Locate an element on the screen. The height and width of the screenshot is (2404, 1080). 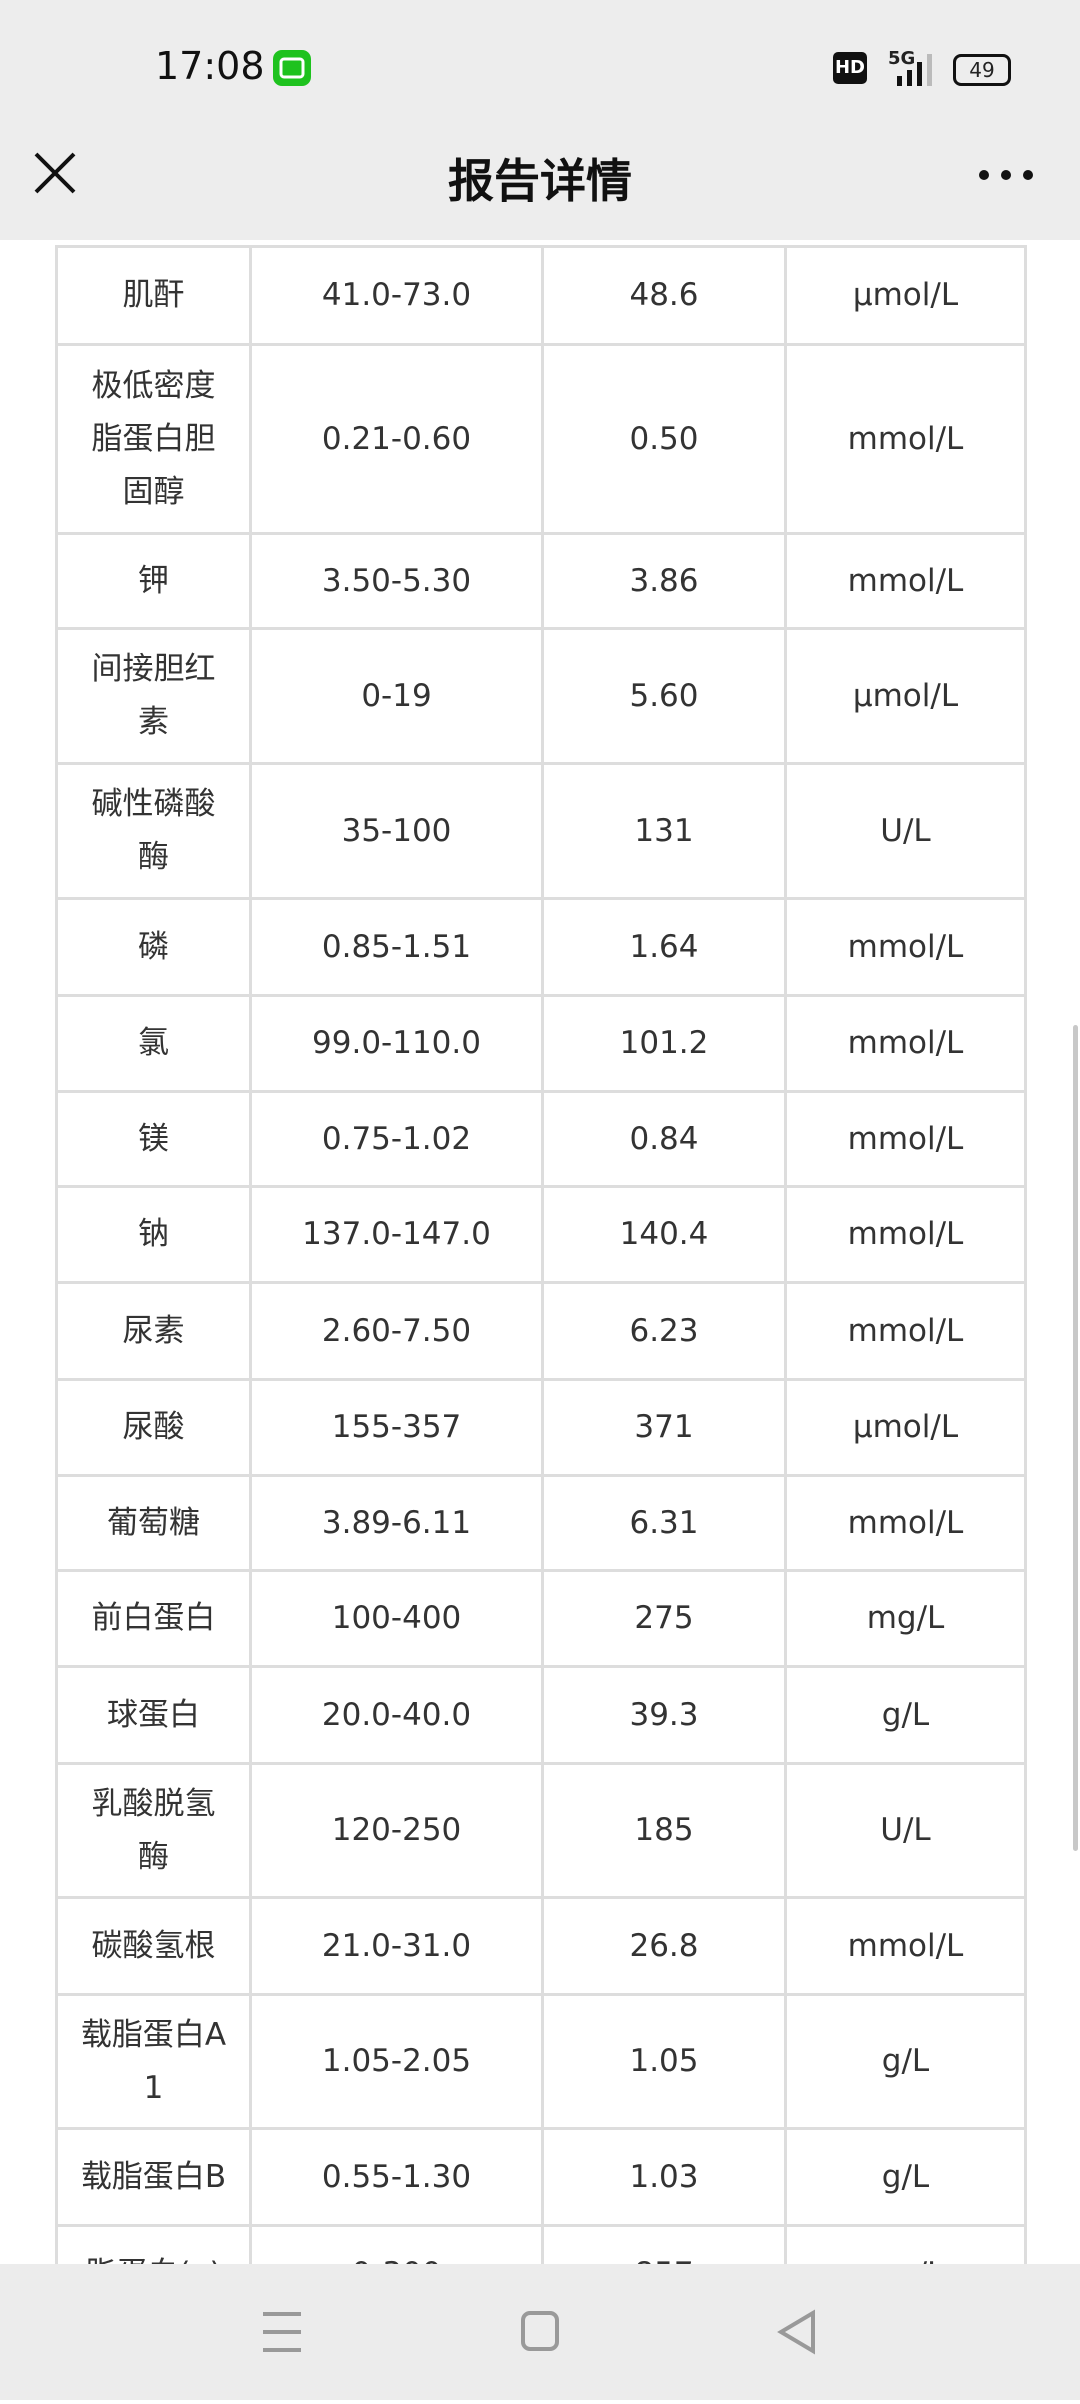
table-row: 球蛋白 20.0-40.0 39.3 g/L is located at coordinates (541, 1715).